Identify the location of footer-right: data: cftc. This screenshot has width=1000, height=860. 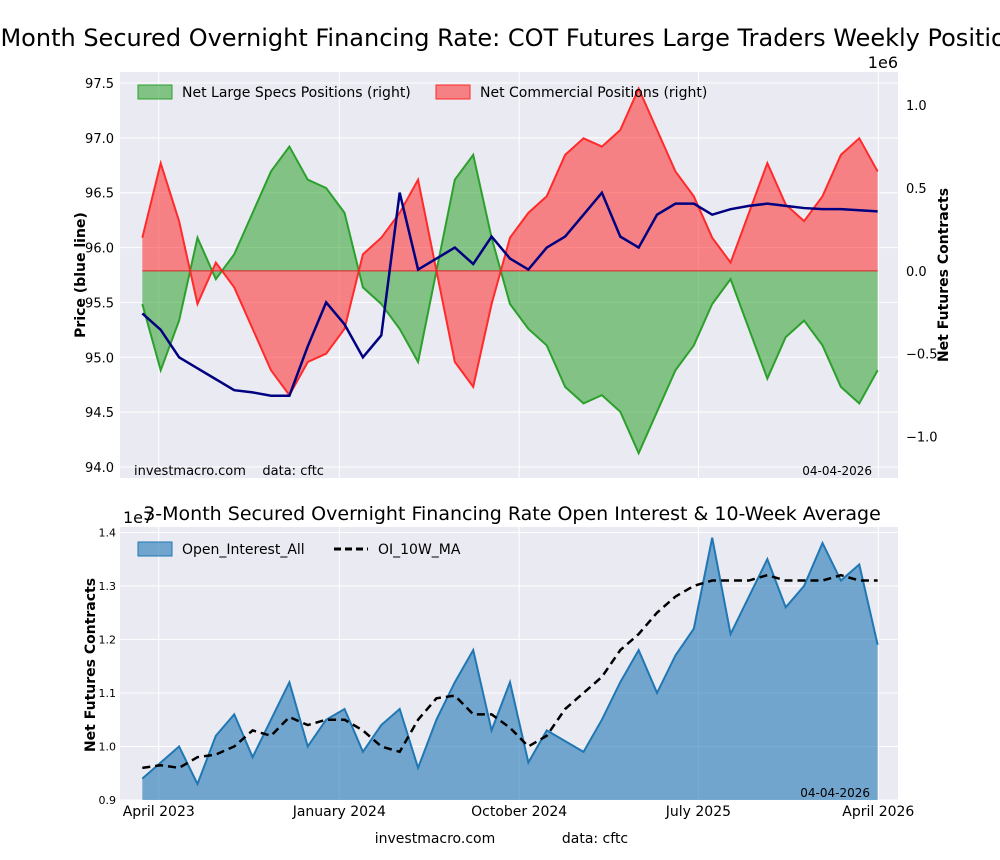
(595, 839).